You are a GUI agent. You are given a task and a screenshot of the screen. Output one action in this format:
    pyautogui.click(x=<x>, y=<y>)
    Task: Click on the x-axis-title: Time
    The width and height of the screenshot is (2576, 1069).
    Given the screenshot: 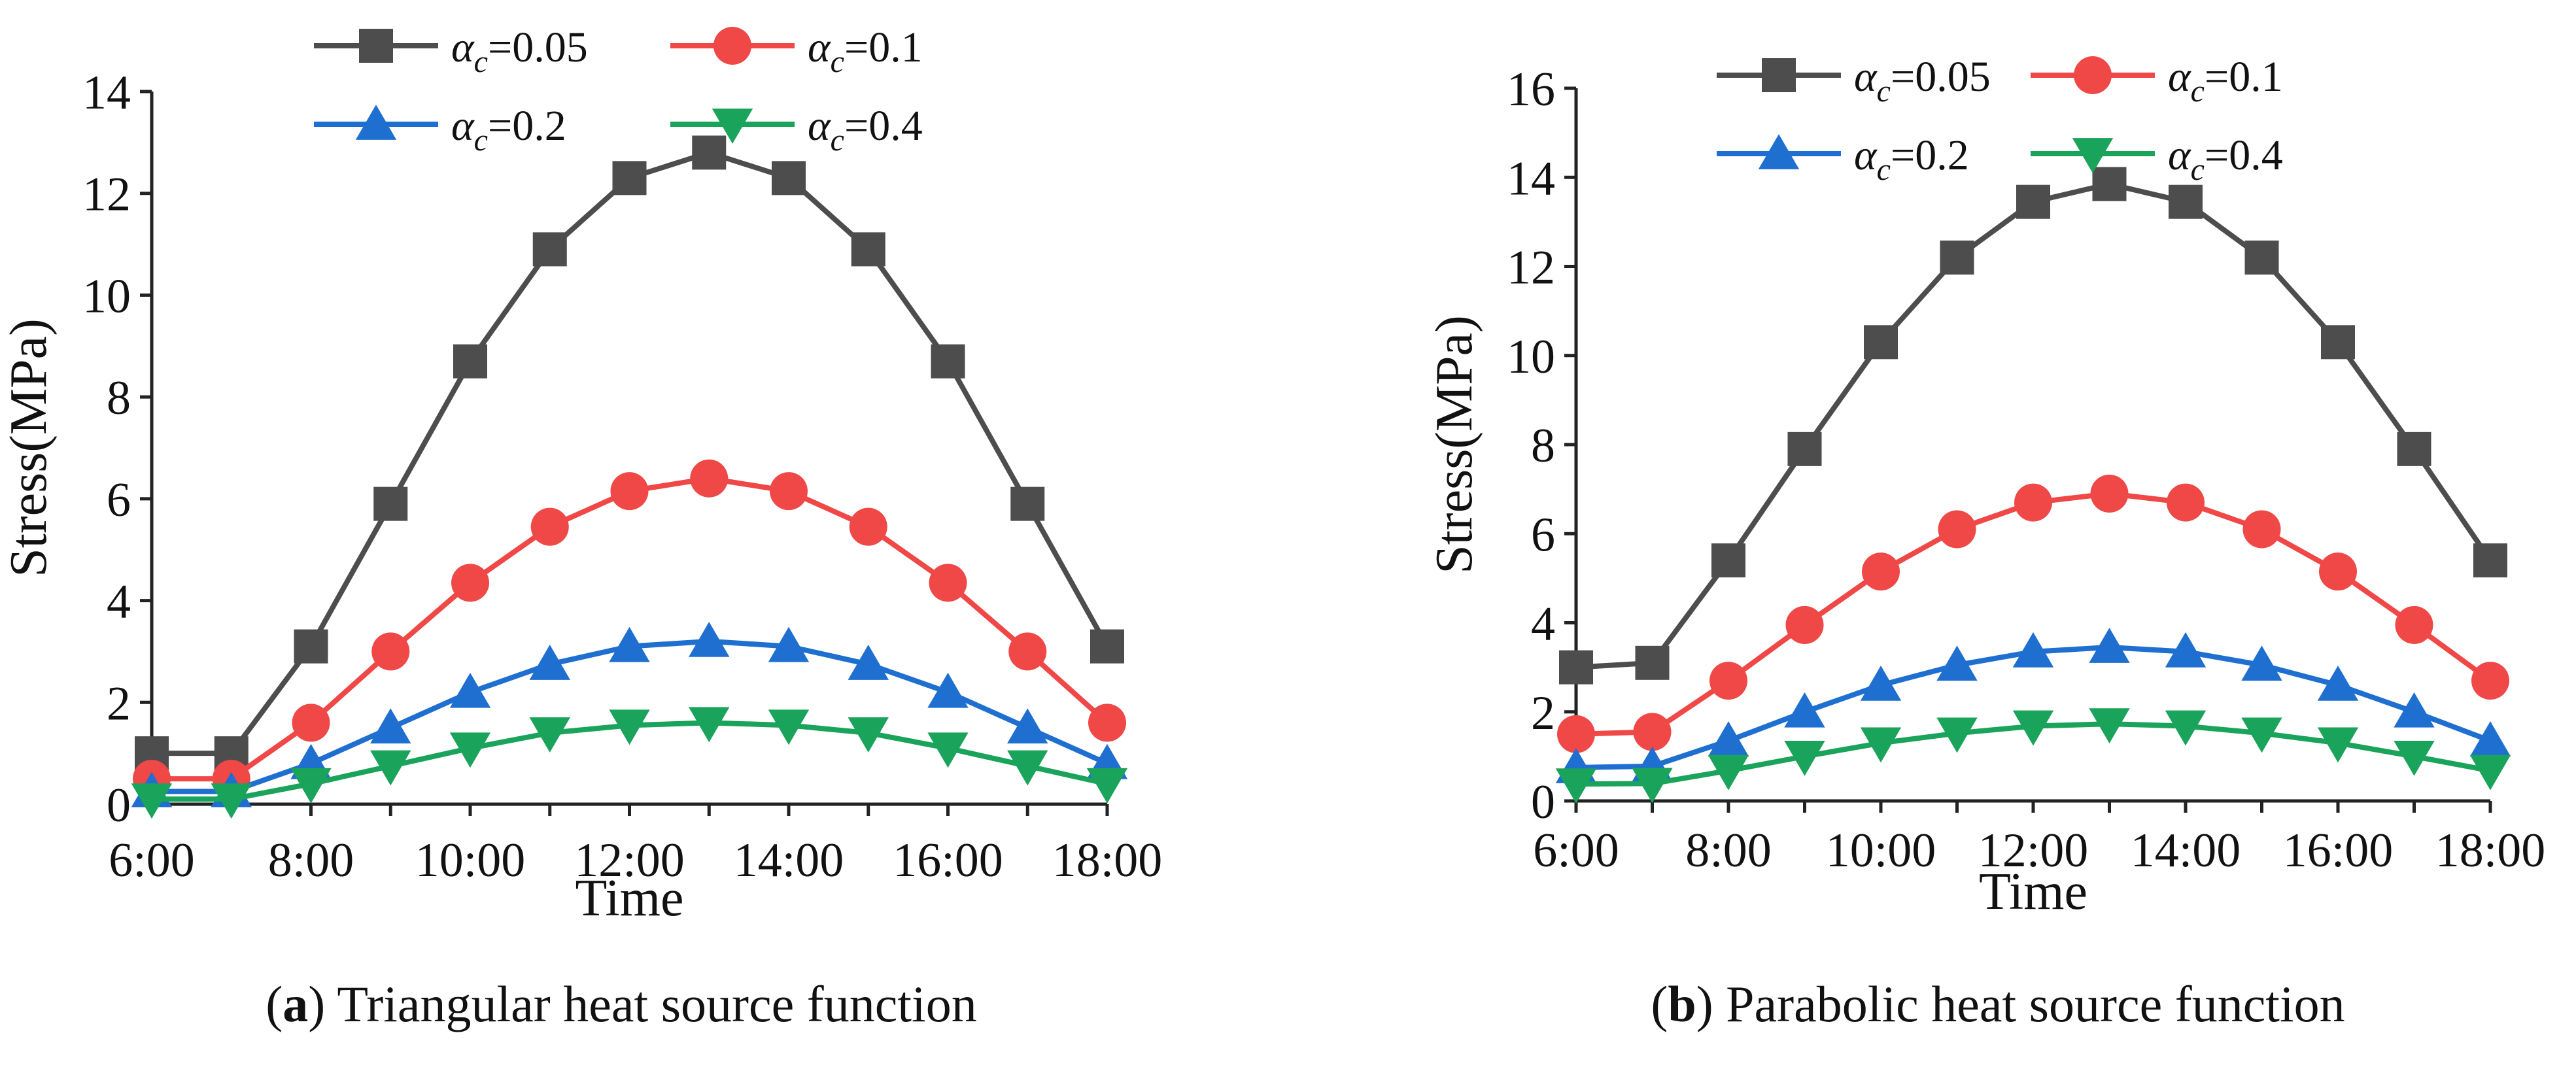 What is the action you would take?
    pyautogui.click(x=2033, y=892)
    